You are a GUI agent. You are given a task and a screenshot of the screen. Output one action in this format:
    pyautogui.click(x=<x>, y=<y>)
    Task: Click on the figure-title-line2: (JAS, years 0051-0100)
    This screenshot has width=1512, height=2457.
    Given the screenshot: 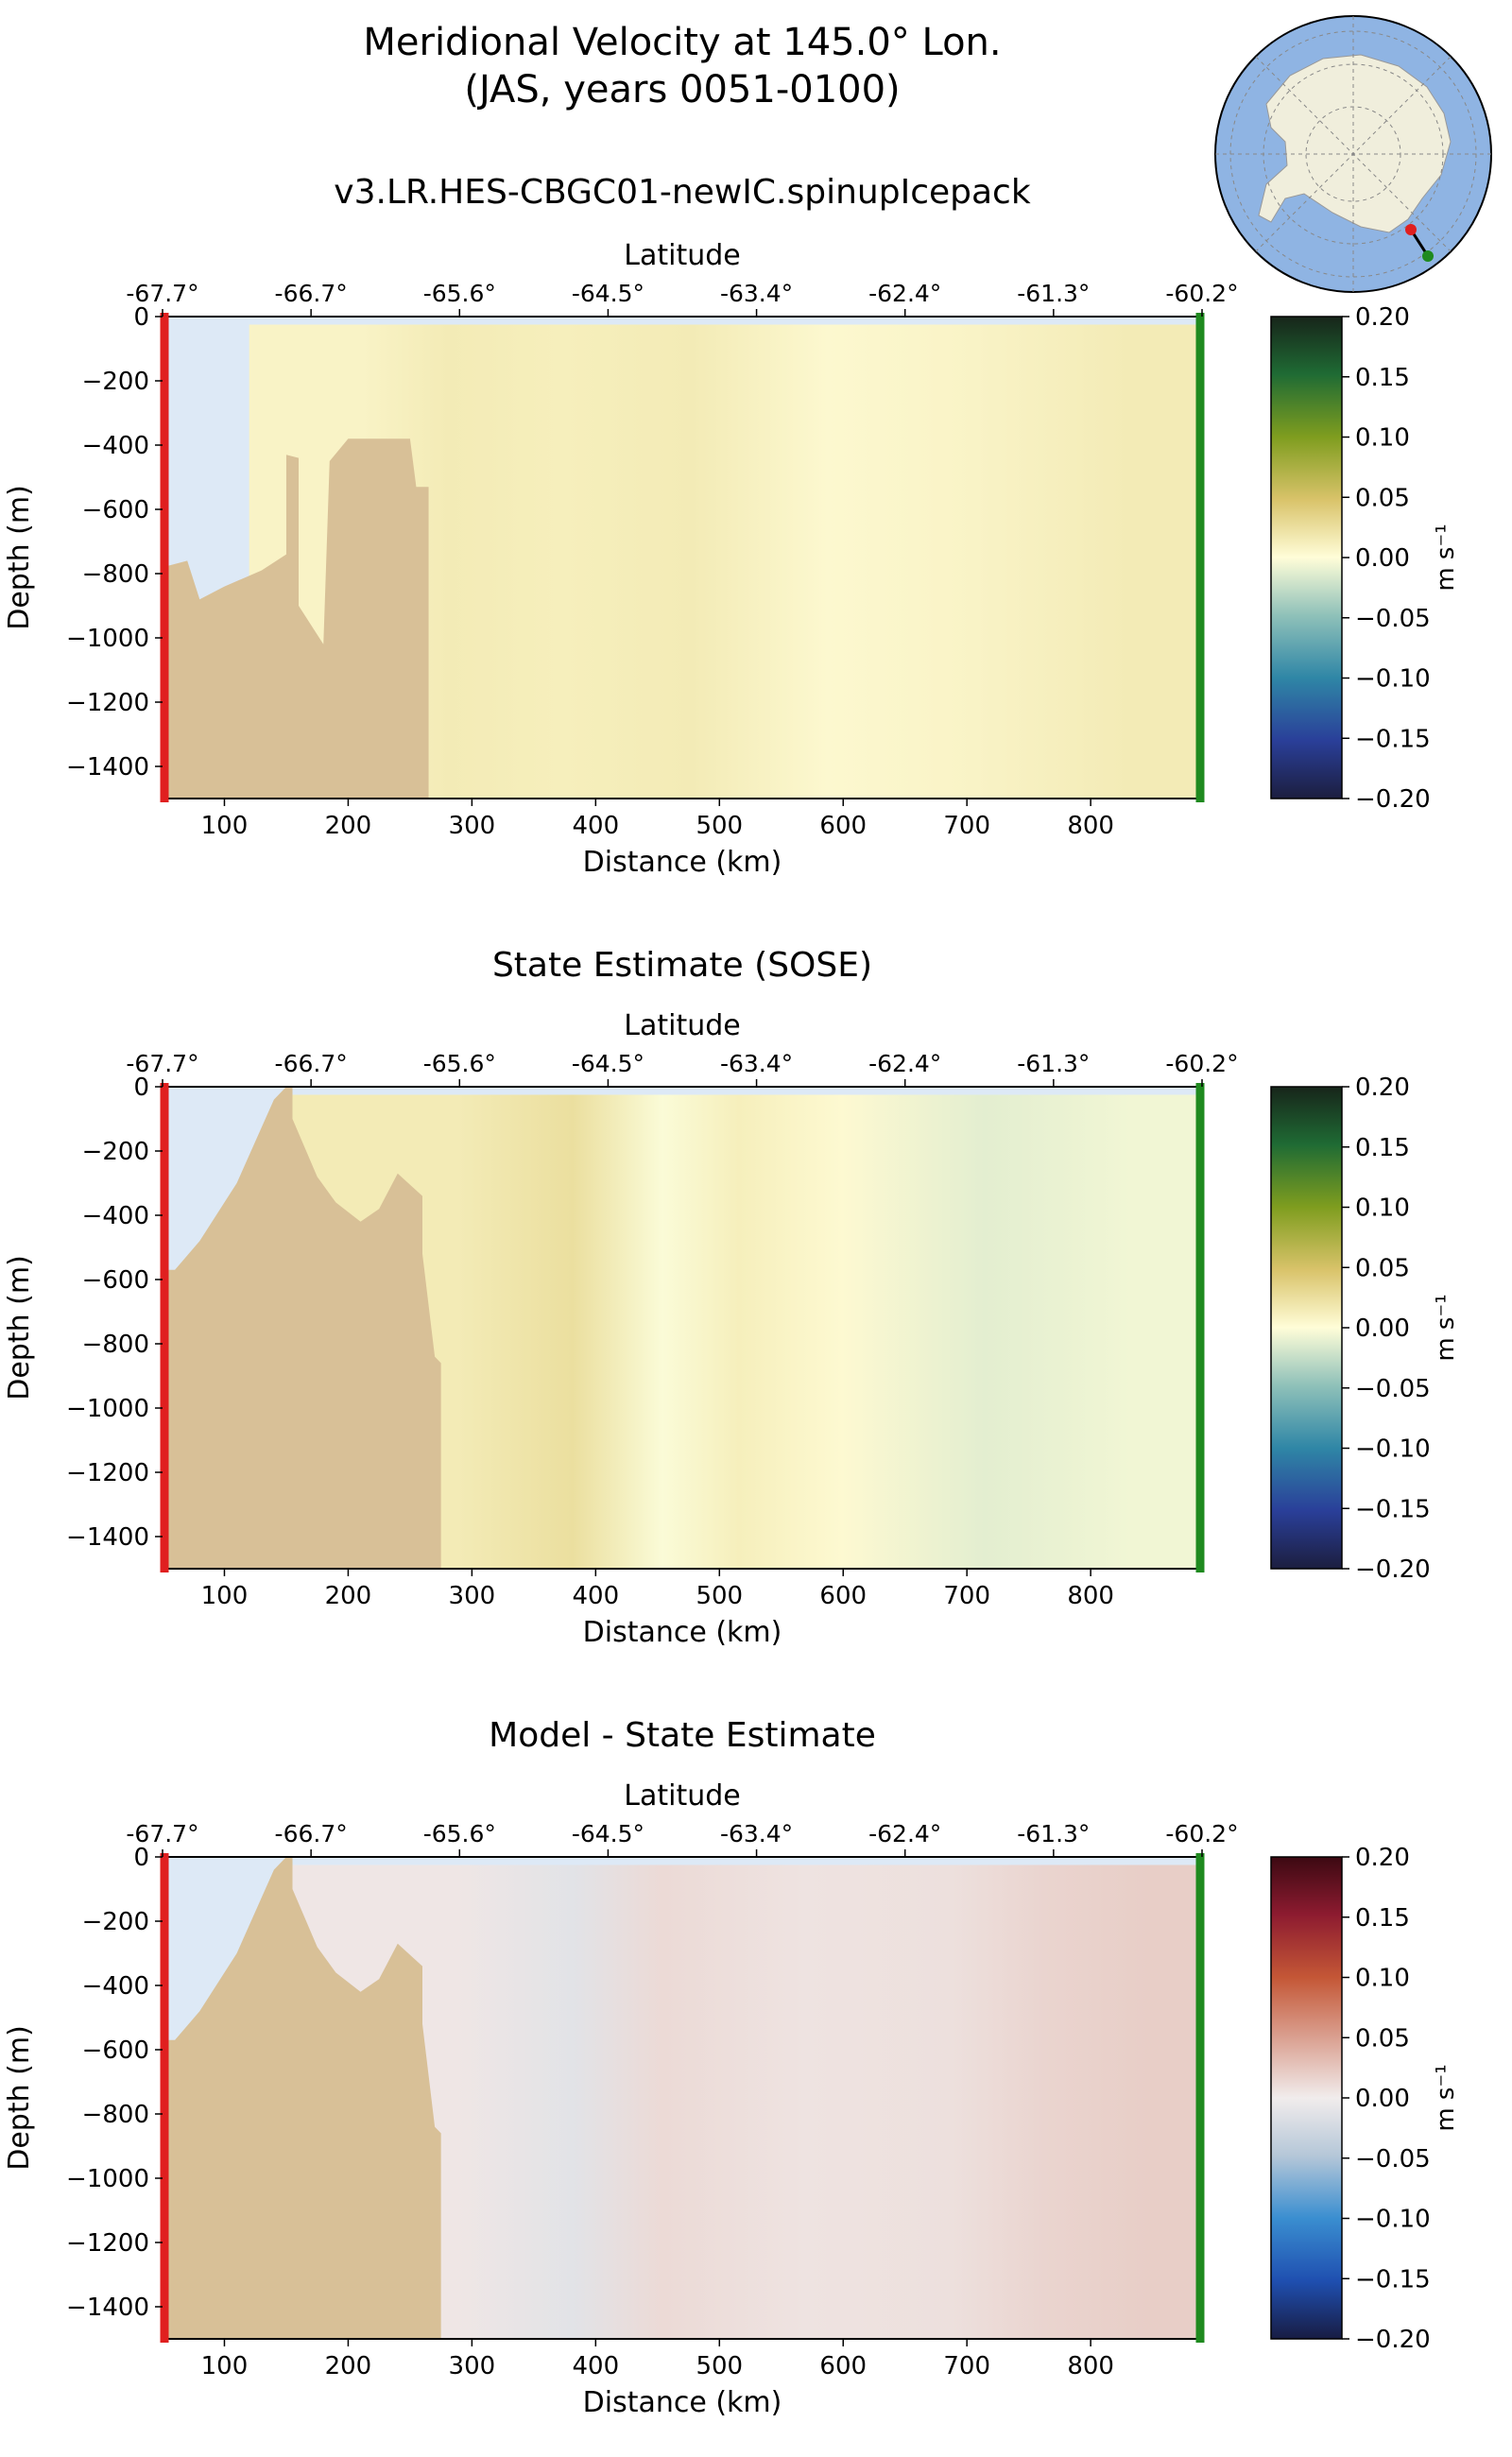 What is the action you would take?
    pyautogui.click(x=682, y=90)
    